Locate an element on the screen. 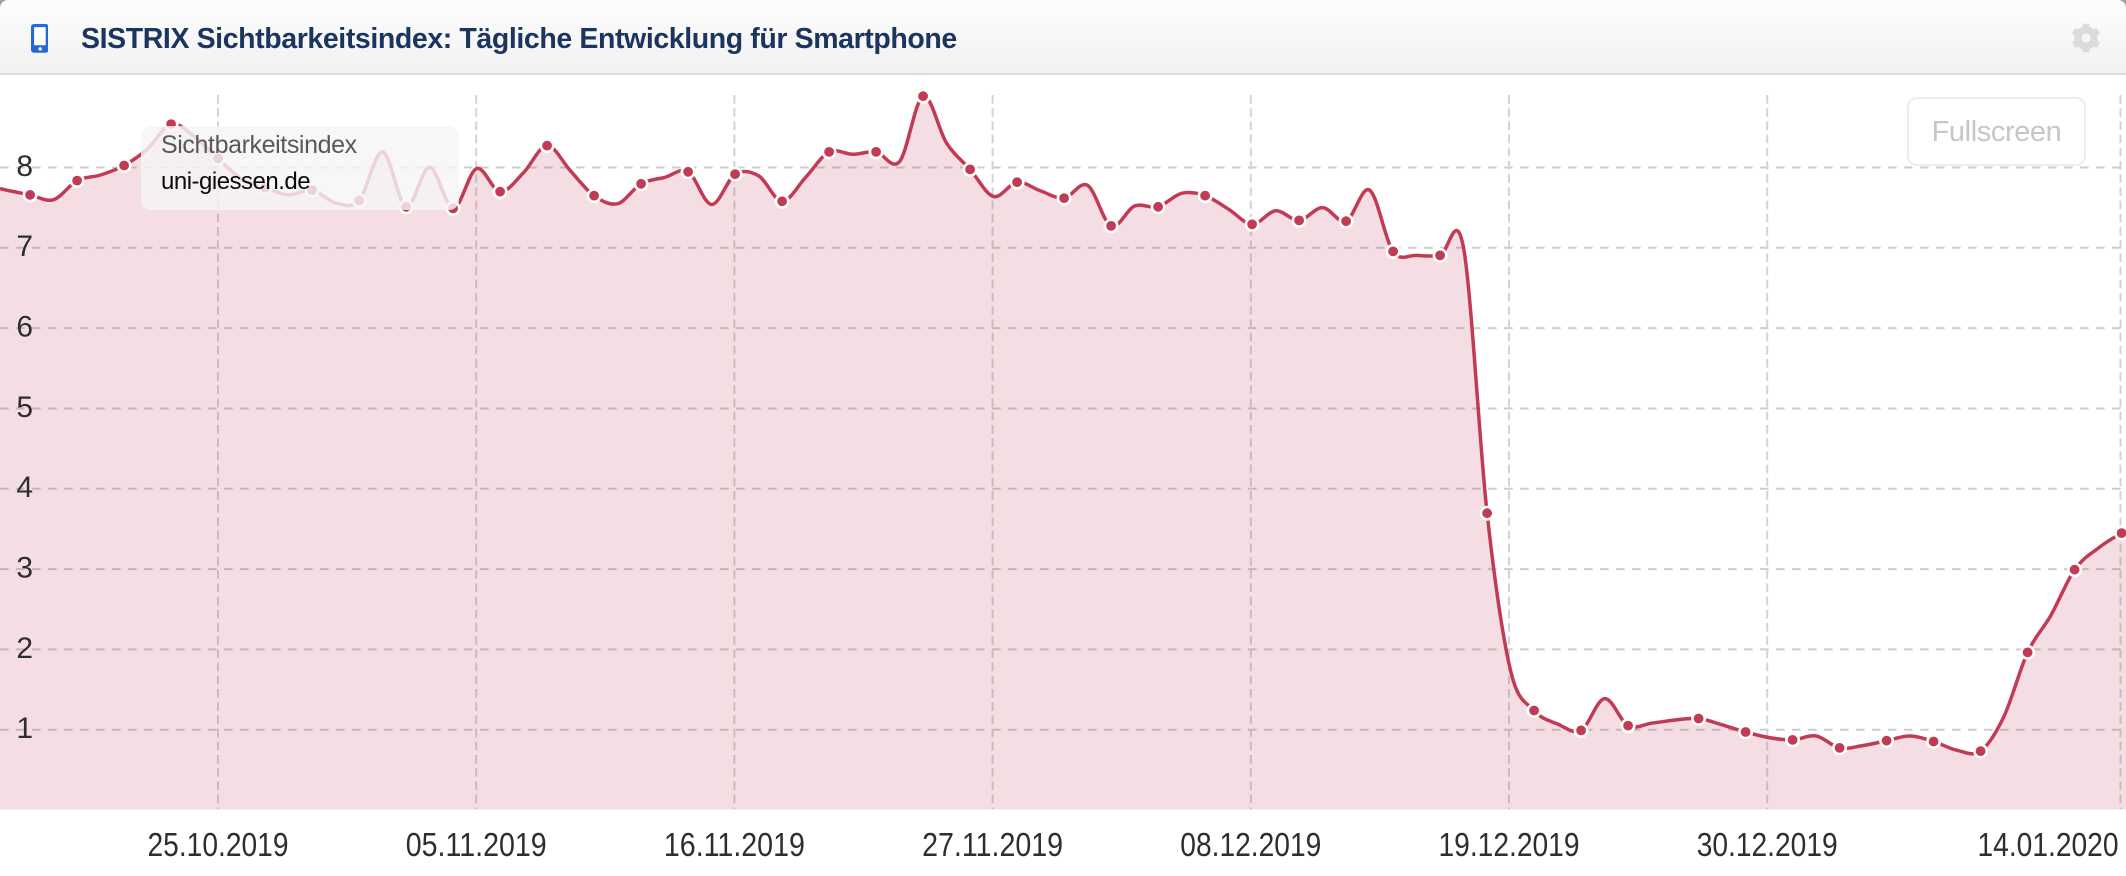  svg-text: 2 is located at coordinates (24, 648).